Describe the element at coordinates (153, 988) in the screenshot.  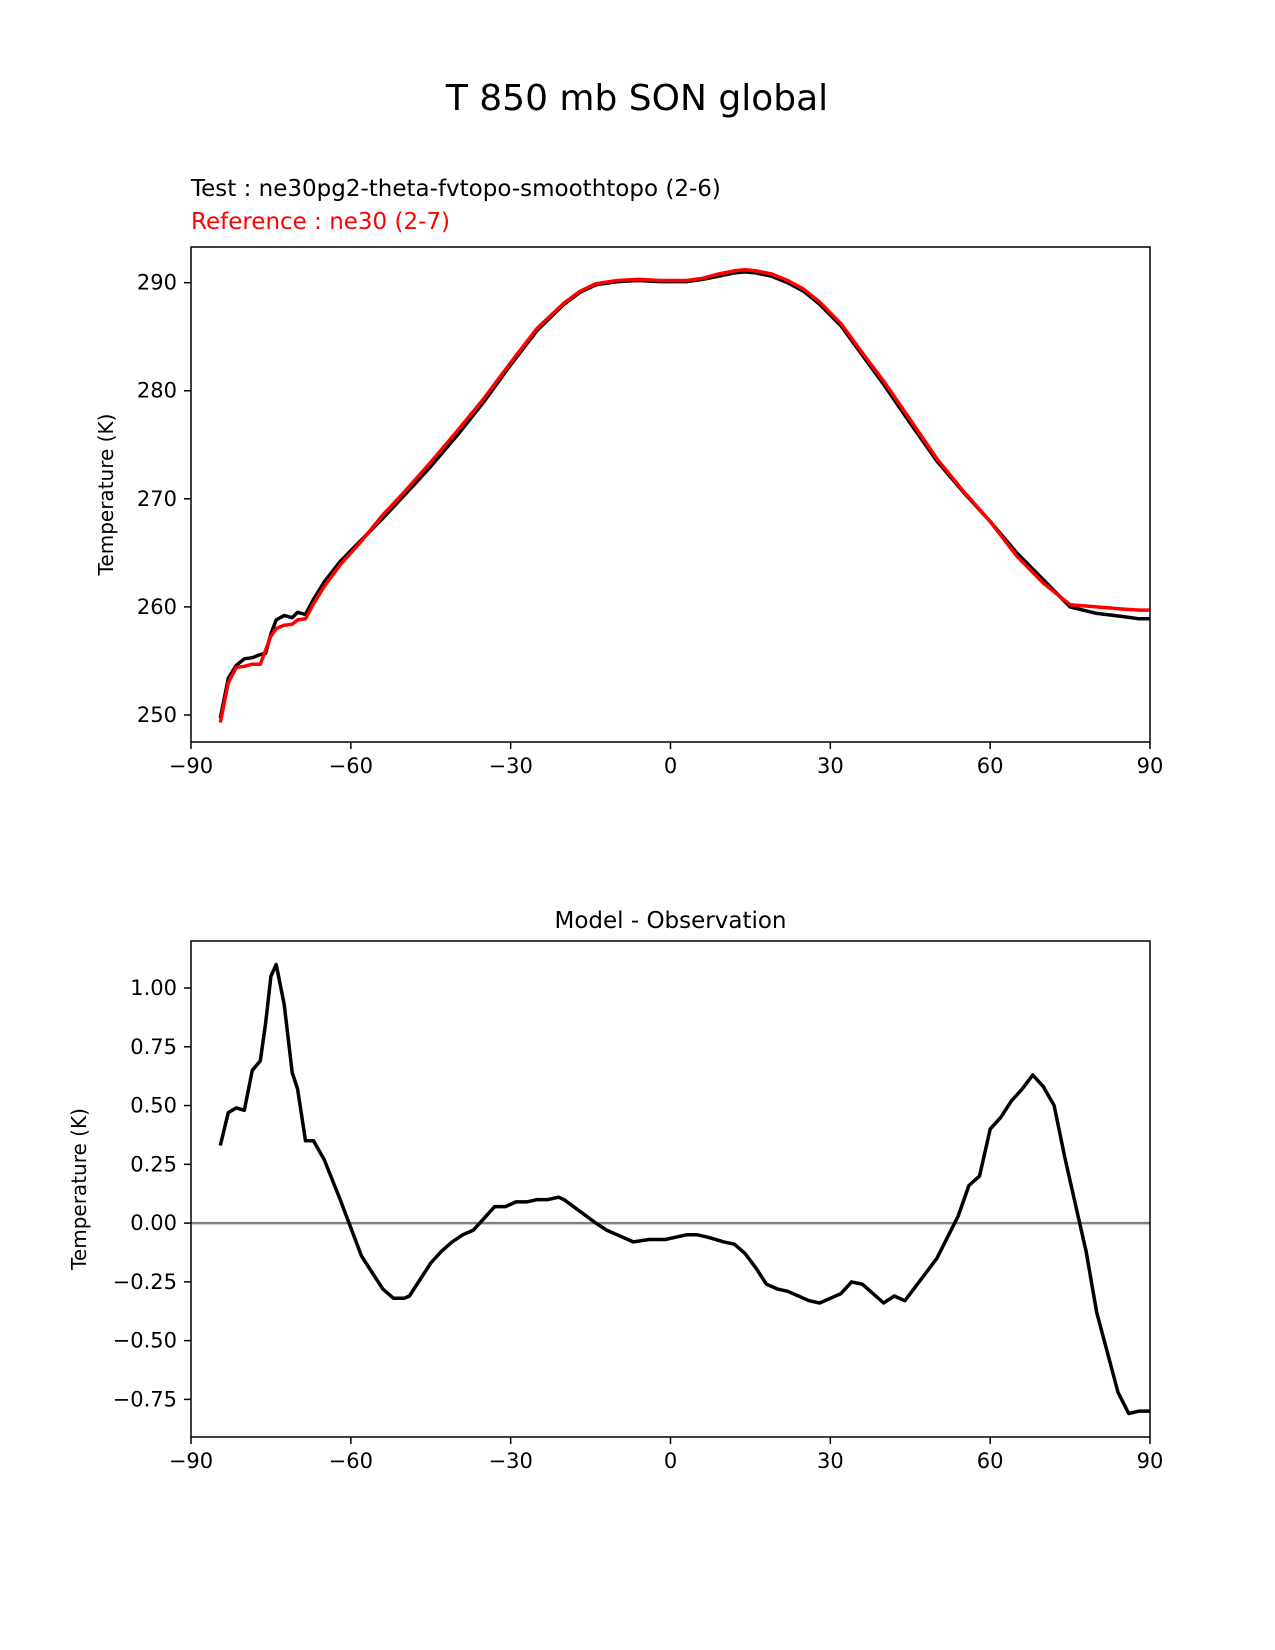
I see `y-tick-label: 1.00` at that location.